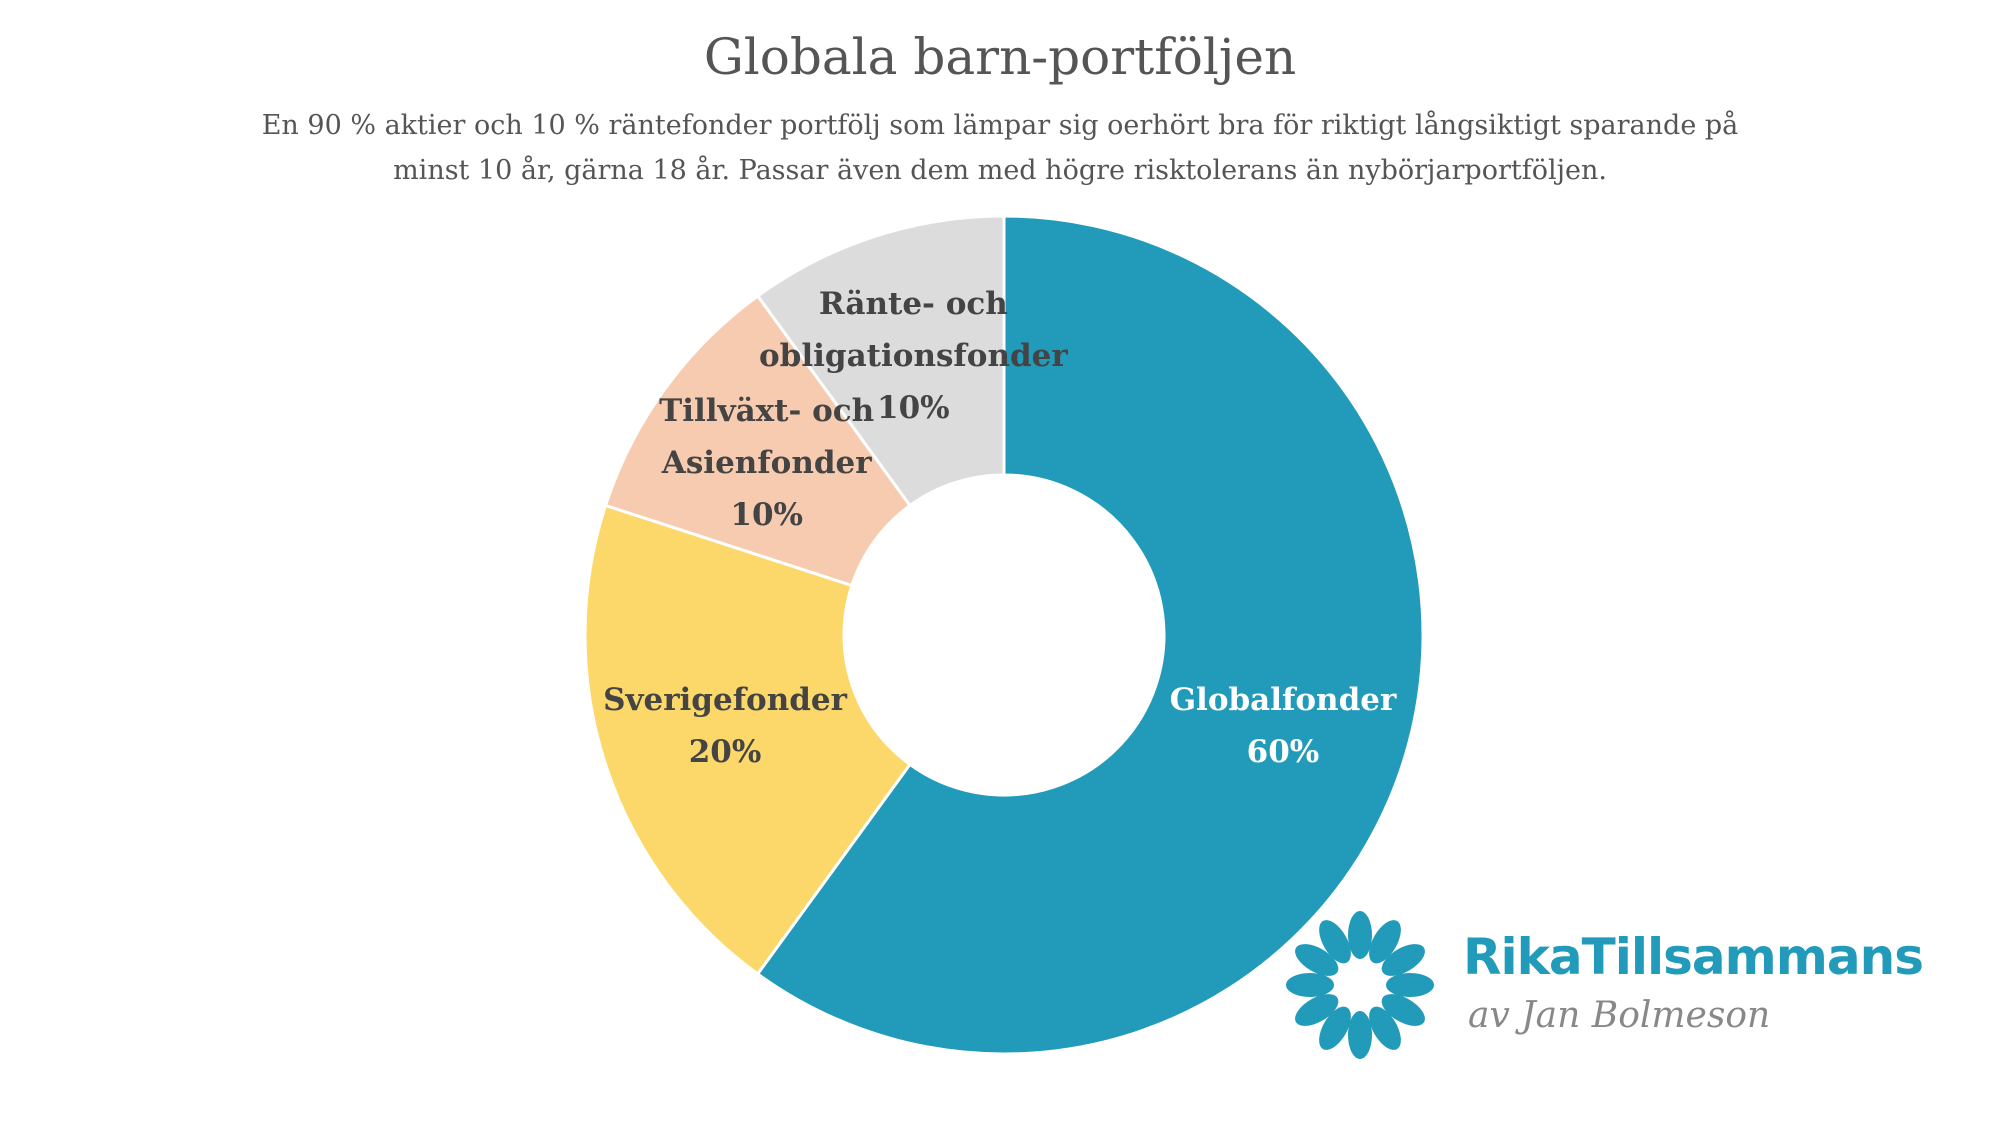 The width and height of the screenshot is (2000, 1125). I want to click on slice-label: Ränte- och obligationsfonder 10%, so click(913, 356).